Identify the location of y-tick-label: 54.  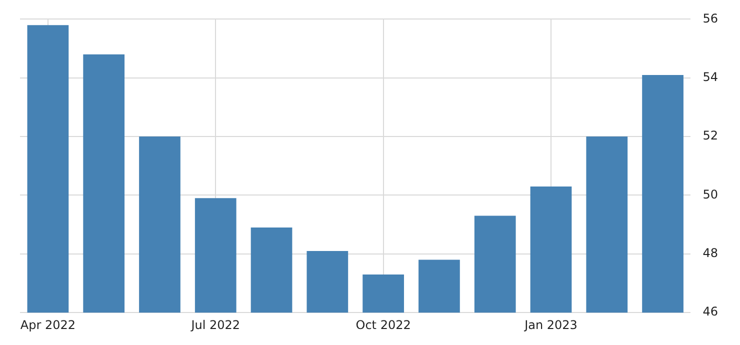
(710, 77).